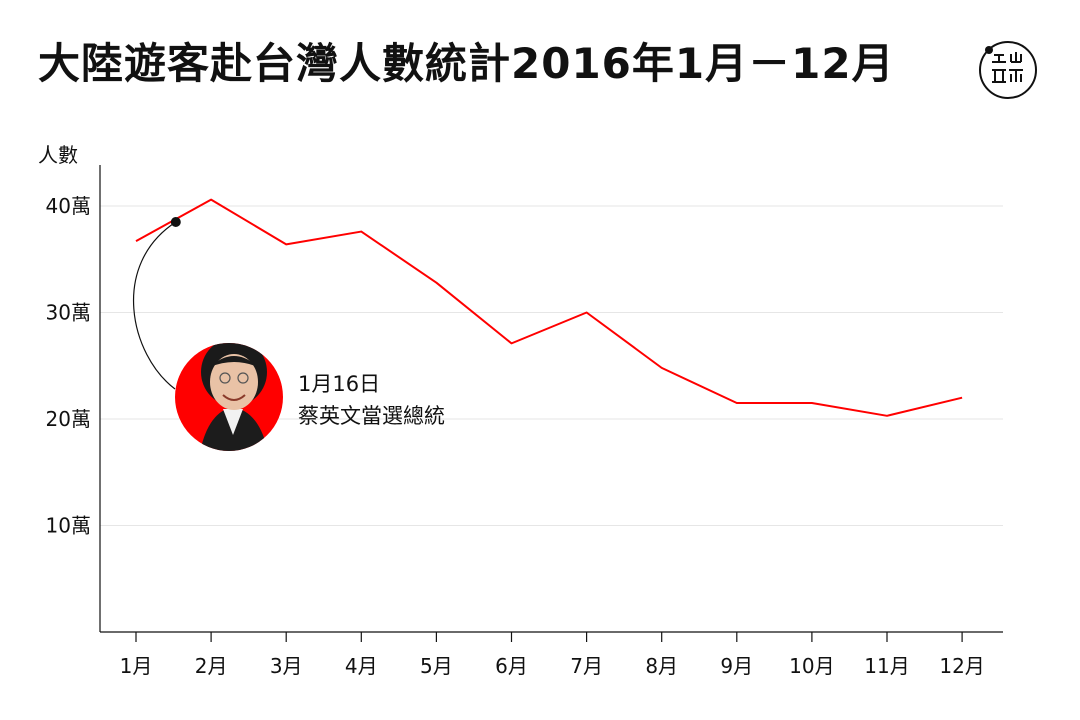 This screenshot has height=720, width=1080. I want to click on portrait-smile, so click(234, 397).